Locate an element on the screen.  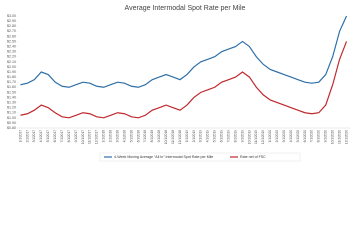
y-tick-label: $2.60 is located at coordinates (11, 36).